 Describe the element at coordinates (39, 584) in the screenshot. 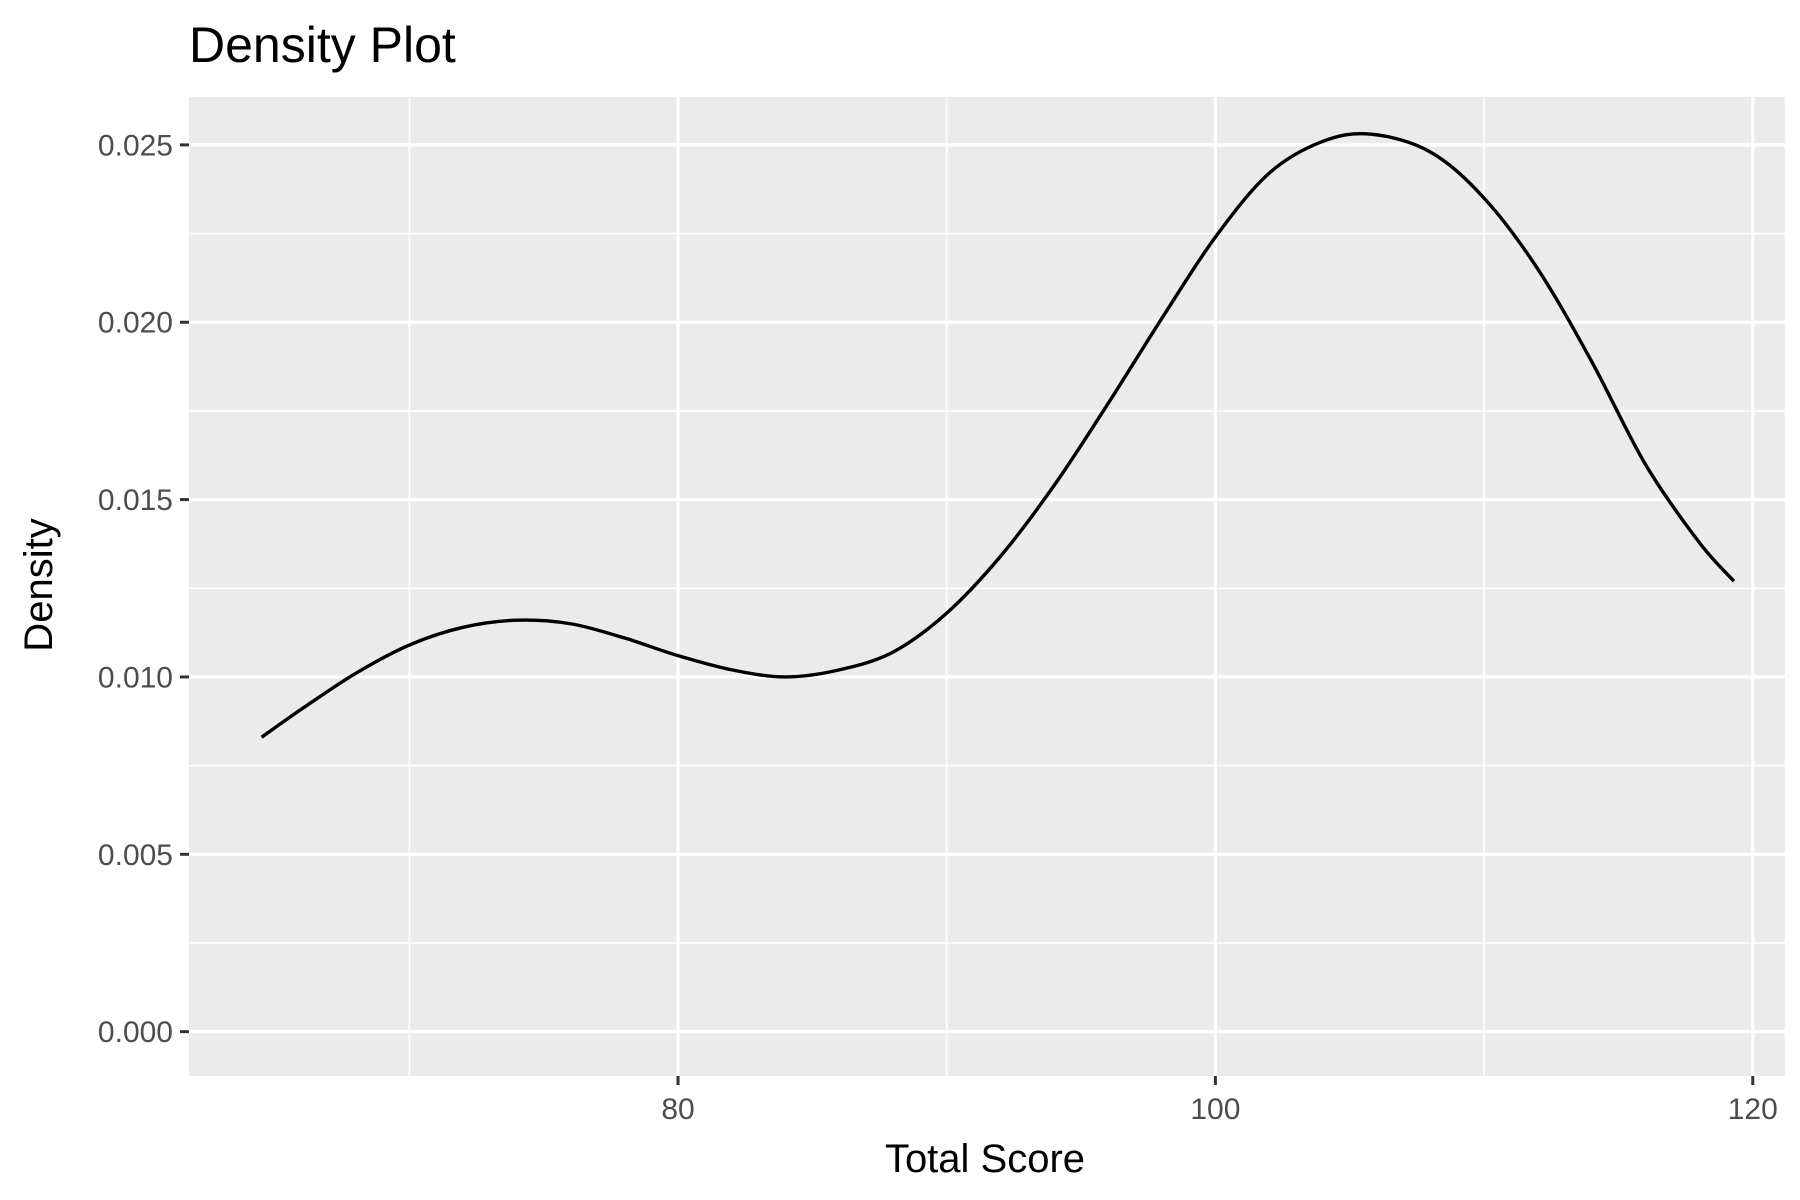

I see `y-axis-title: Density` at that location.